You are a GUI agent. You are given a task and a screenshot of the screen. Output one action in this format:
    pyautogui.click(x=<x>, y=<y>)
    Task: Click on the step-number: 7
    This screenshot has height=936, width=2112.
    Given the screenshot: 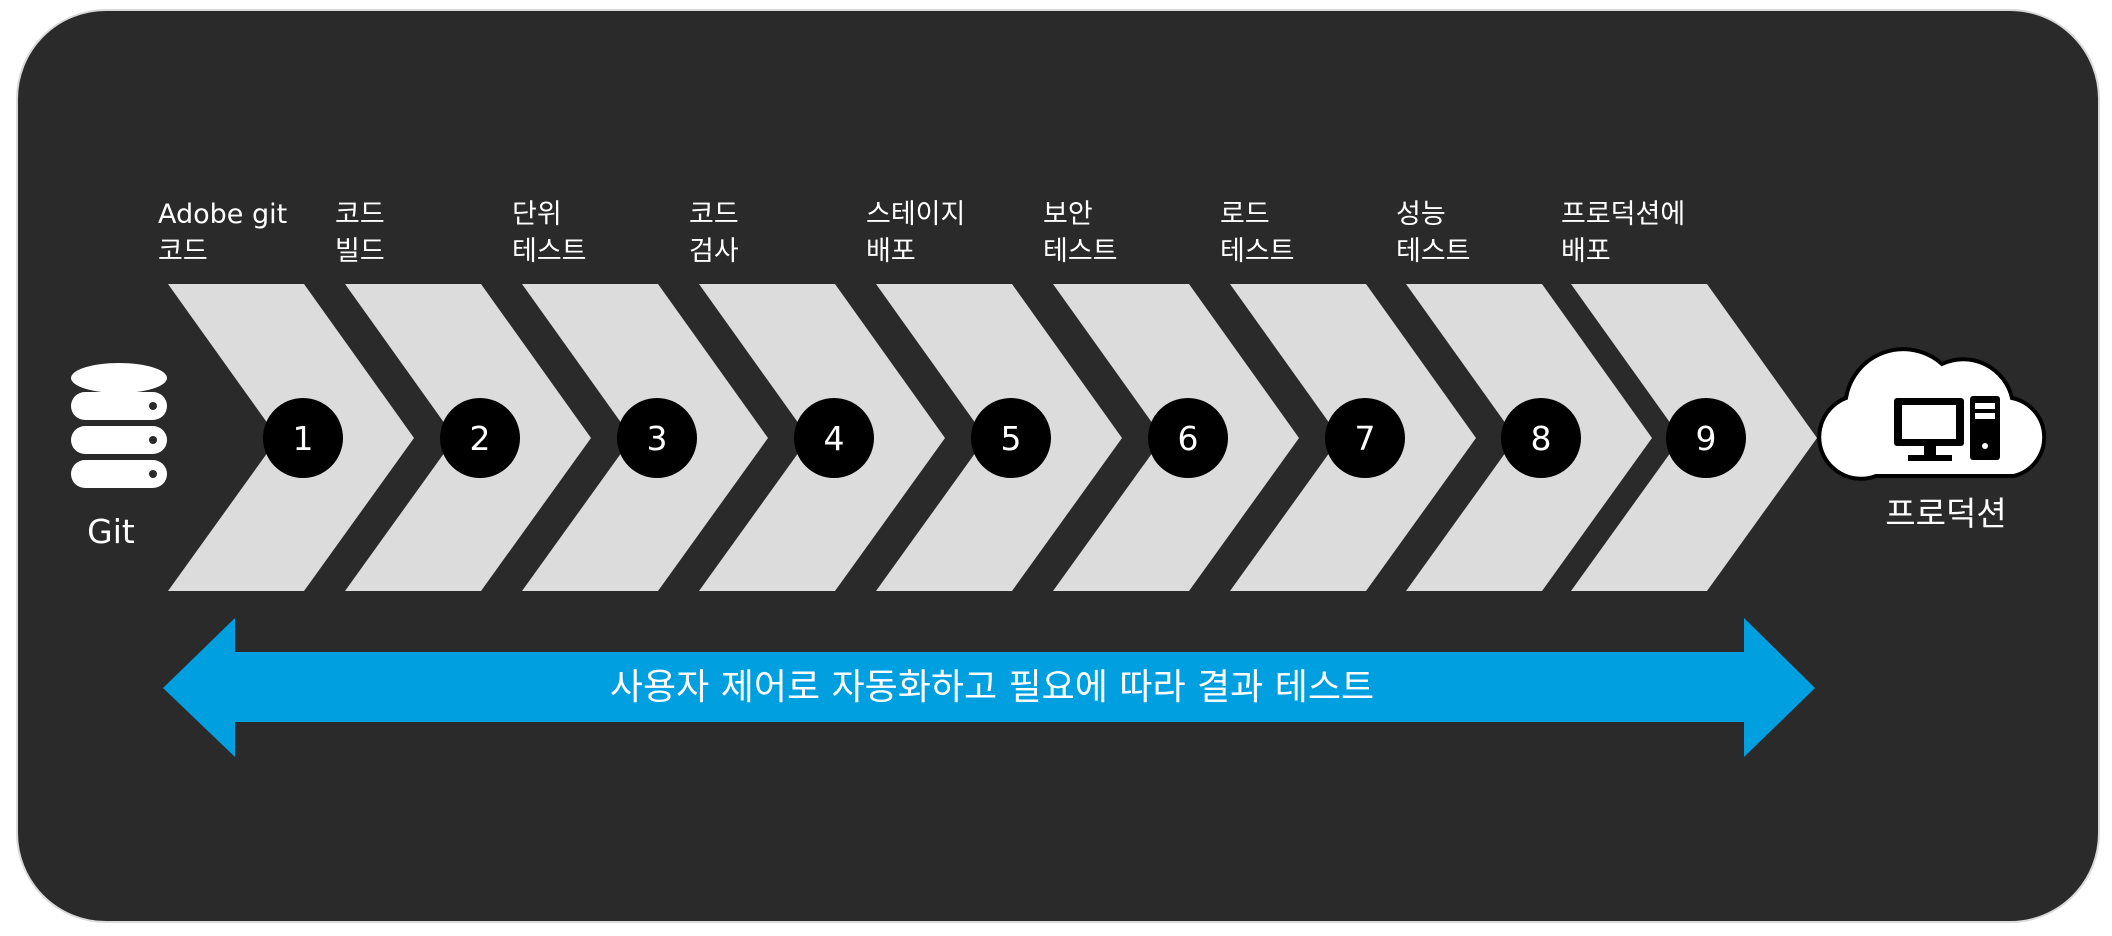 What is the action you would take?
    pyautogui.click(x=1365, y=438)
    